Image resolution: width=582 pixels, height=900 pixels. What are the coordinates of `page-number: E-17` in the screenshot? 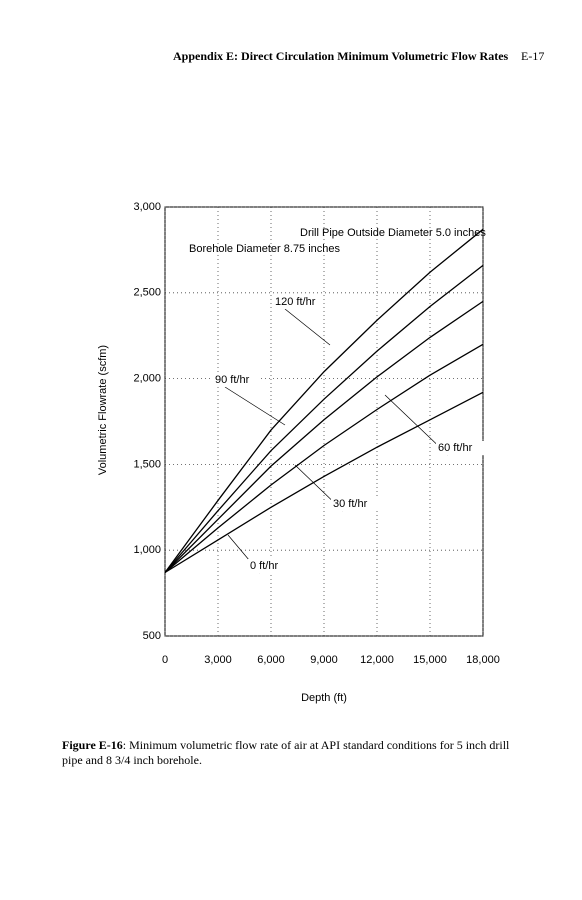 It's located at (533, 56).